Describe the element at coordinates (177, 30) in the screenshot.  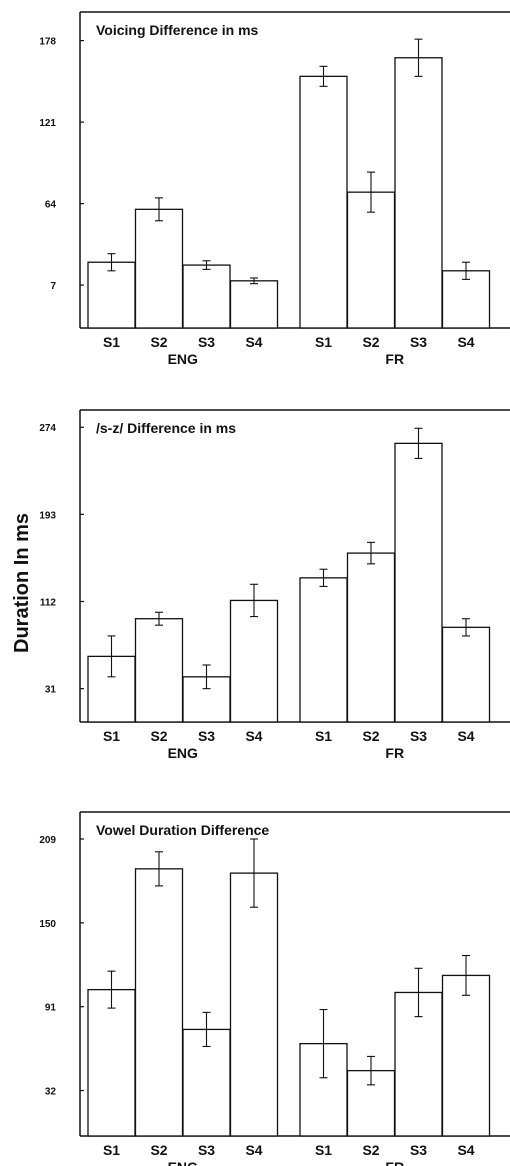
I see `panel-title: Voicing Difference in ms` at that location.